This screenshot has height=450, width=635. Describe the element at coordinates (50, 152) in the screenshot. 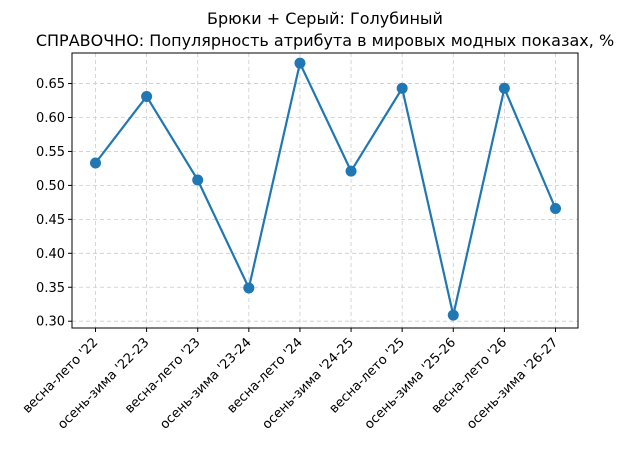

I see `y-tick-label: 0.55` at that location.